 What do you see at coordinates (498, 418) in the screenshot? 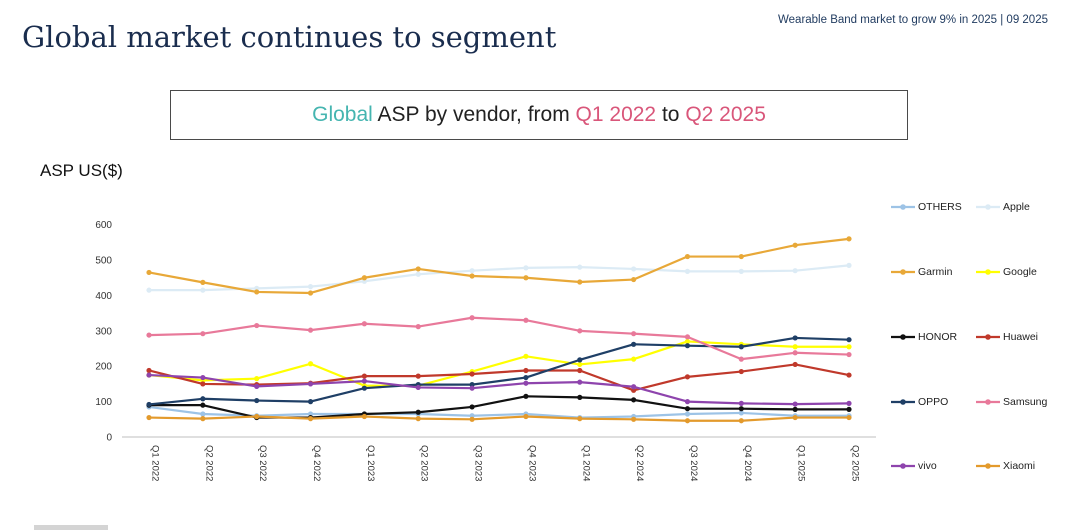
I see `series-line-xiaomi` at bounding box center [498, 418].